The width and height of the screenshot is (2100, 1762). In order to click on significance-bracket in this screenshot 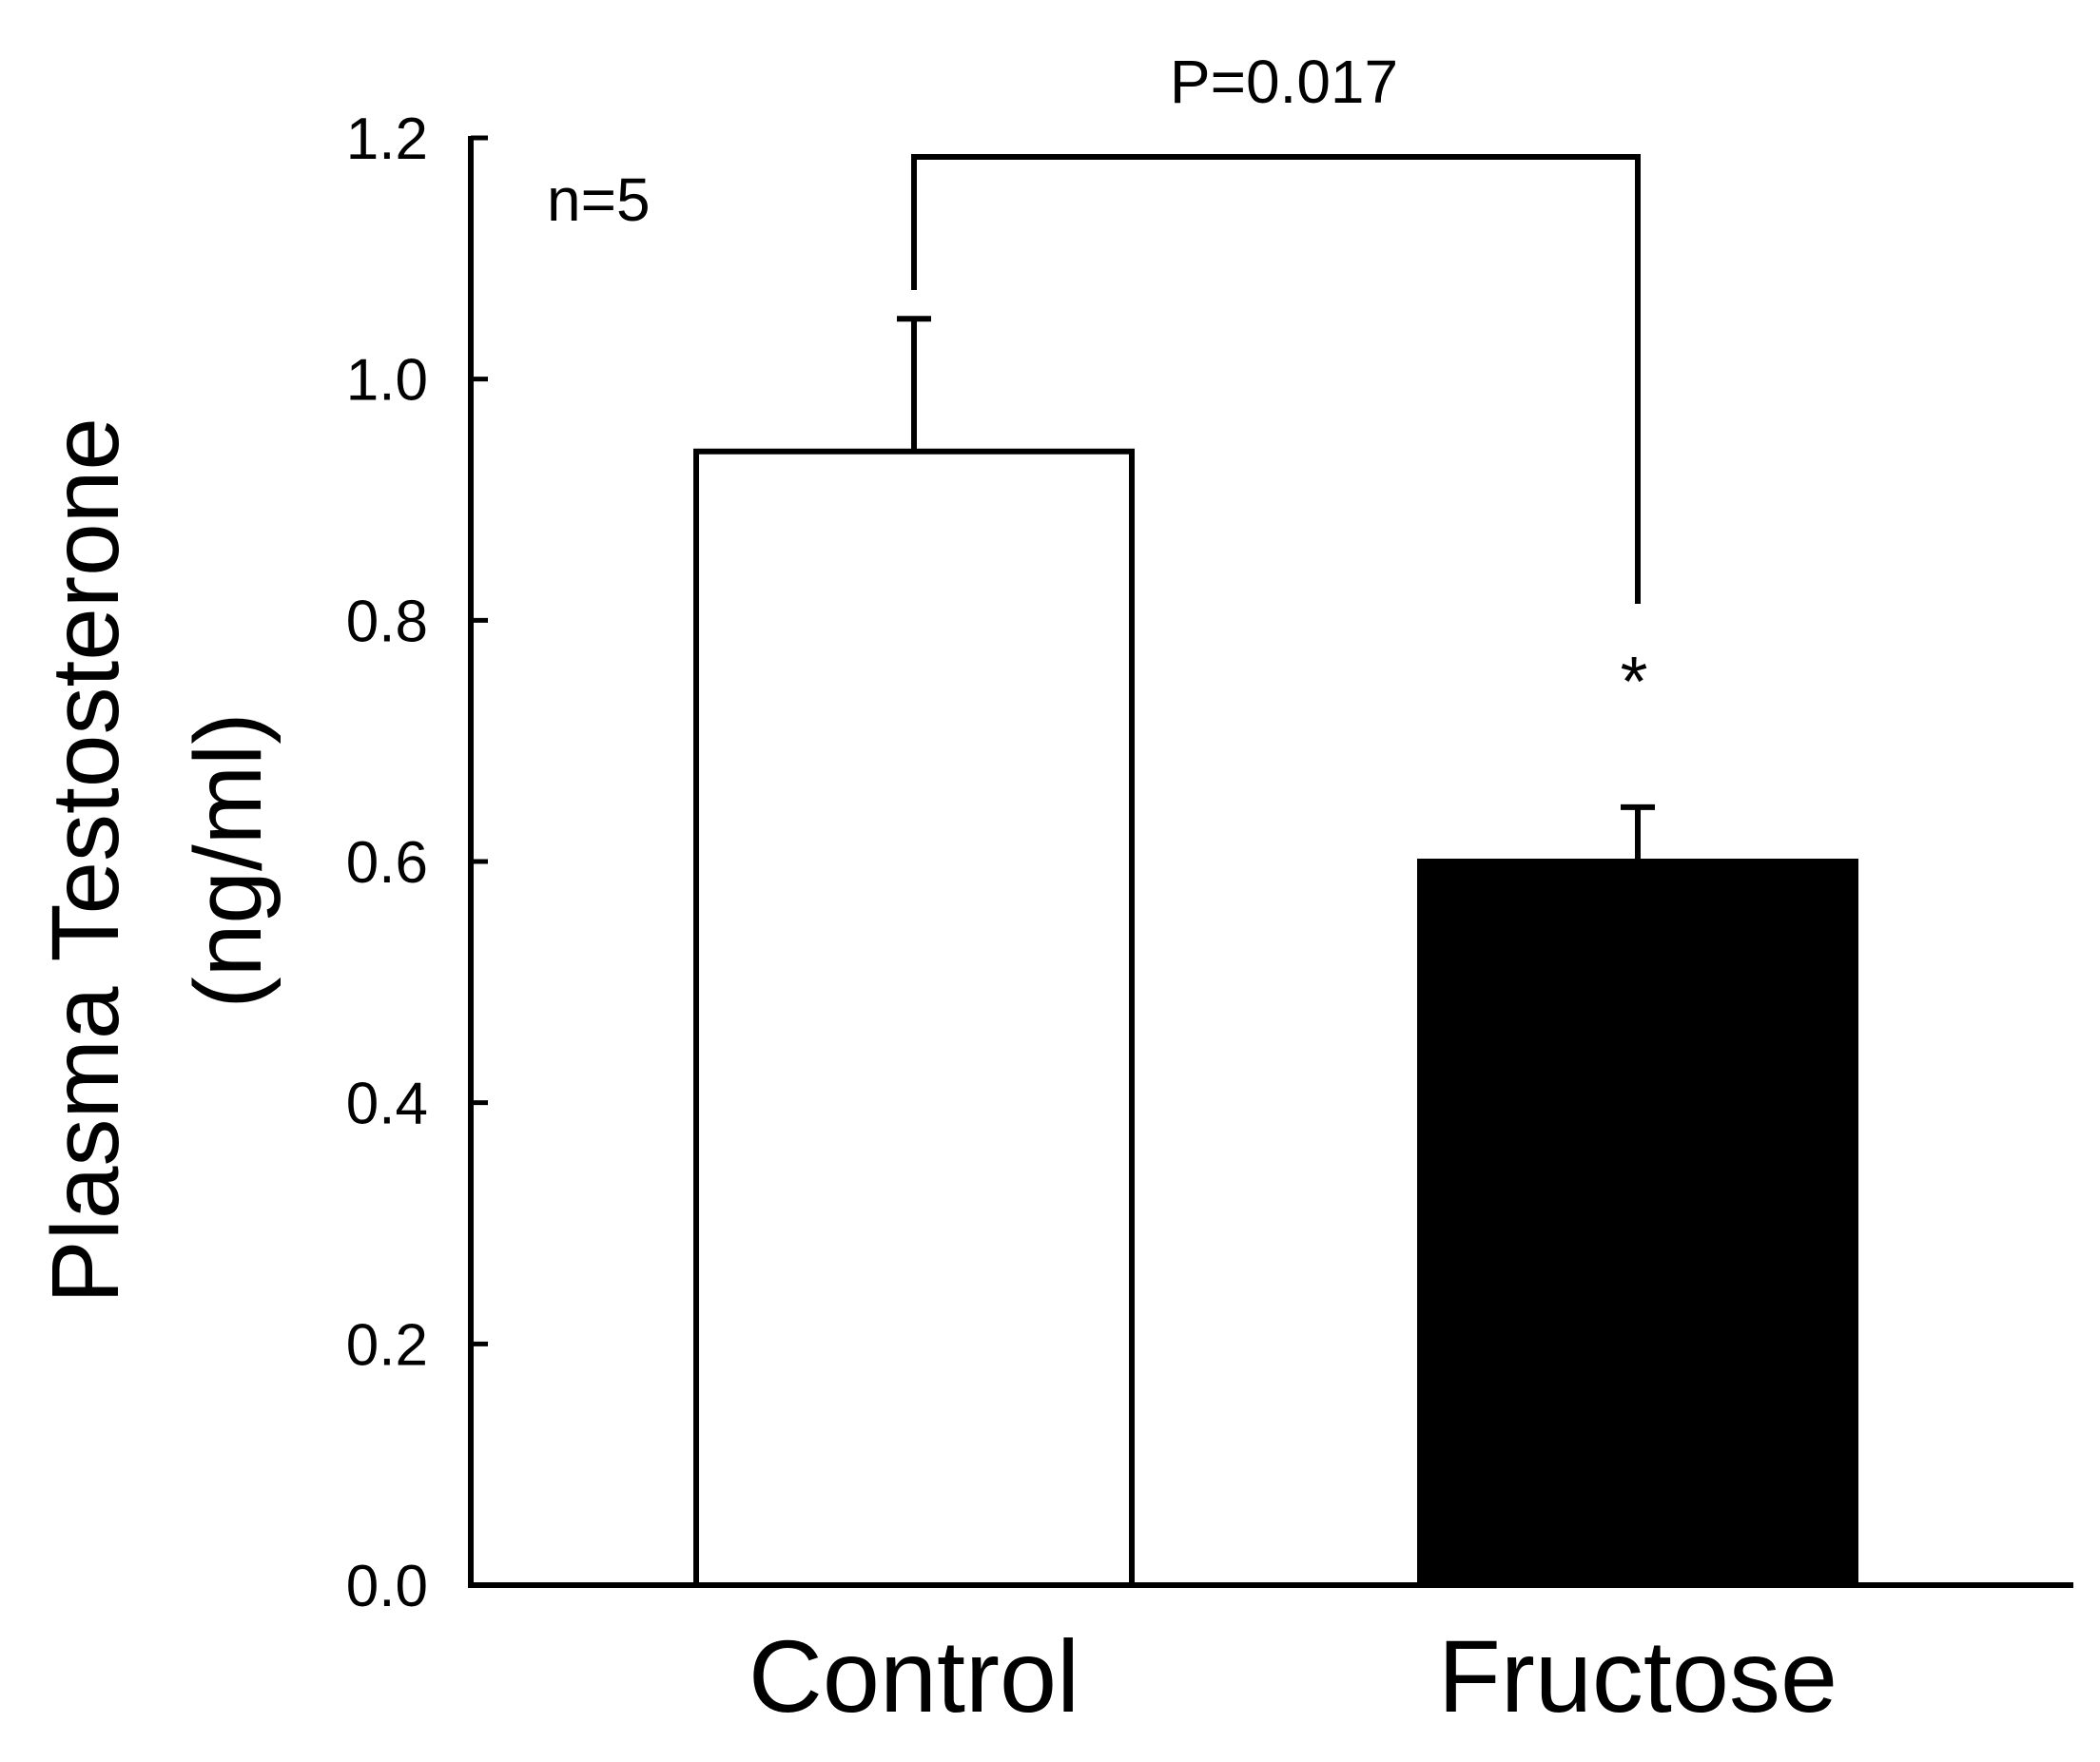, I will do `click(1276, 379)`.